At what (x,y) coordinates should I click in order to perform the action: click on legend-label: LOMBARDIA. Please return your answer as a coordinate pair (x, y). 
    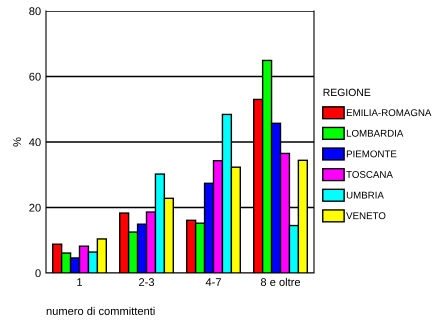
    Looking at the image, I should click on (375, 133).